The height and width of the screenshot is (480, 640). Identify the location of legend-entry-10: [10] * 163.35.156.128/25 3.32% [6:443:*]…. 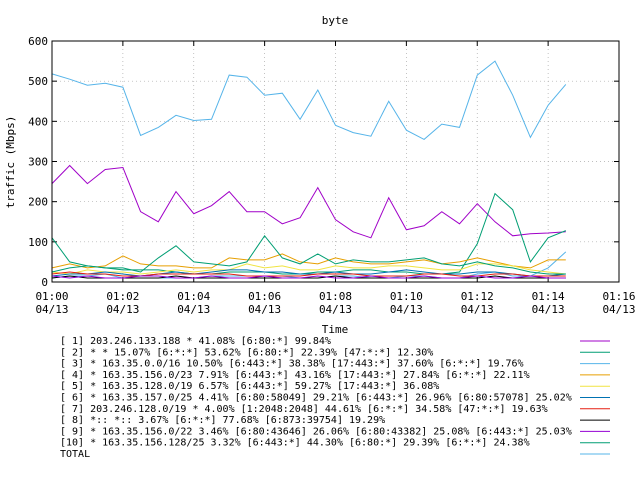
(295, 443).